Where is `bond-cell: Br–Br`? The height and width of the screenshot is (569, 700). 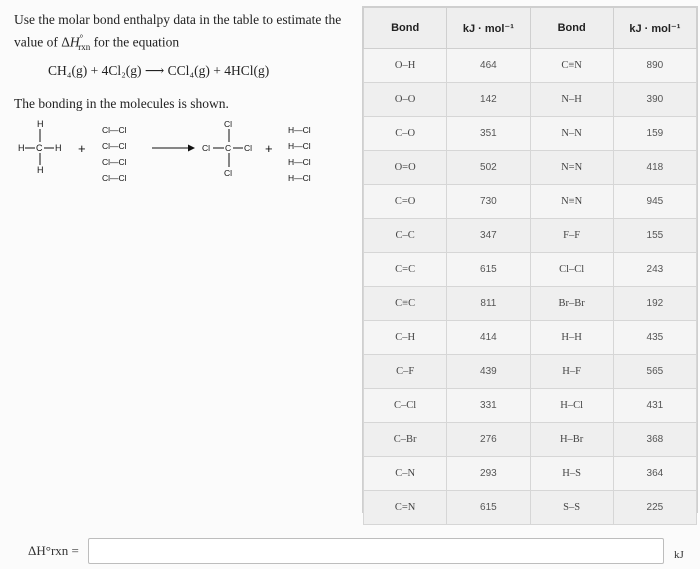 bond-cell: Br–Br is located at coordinates (571, 303).